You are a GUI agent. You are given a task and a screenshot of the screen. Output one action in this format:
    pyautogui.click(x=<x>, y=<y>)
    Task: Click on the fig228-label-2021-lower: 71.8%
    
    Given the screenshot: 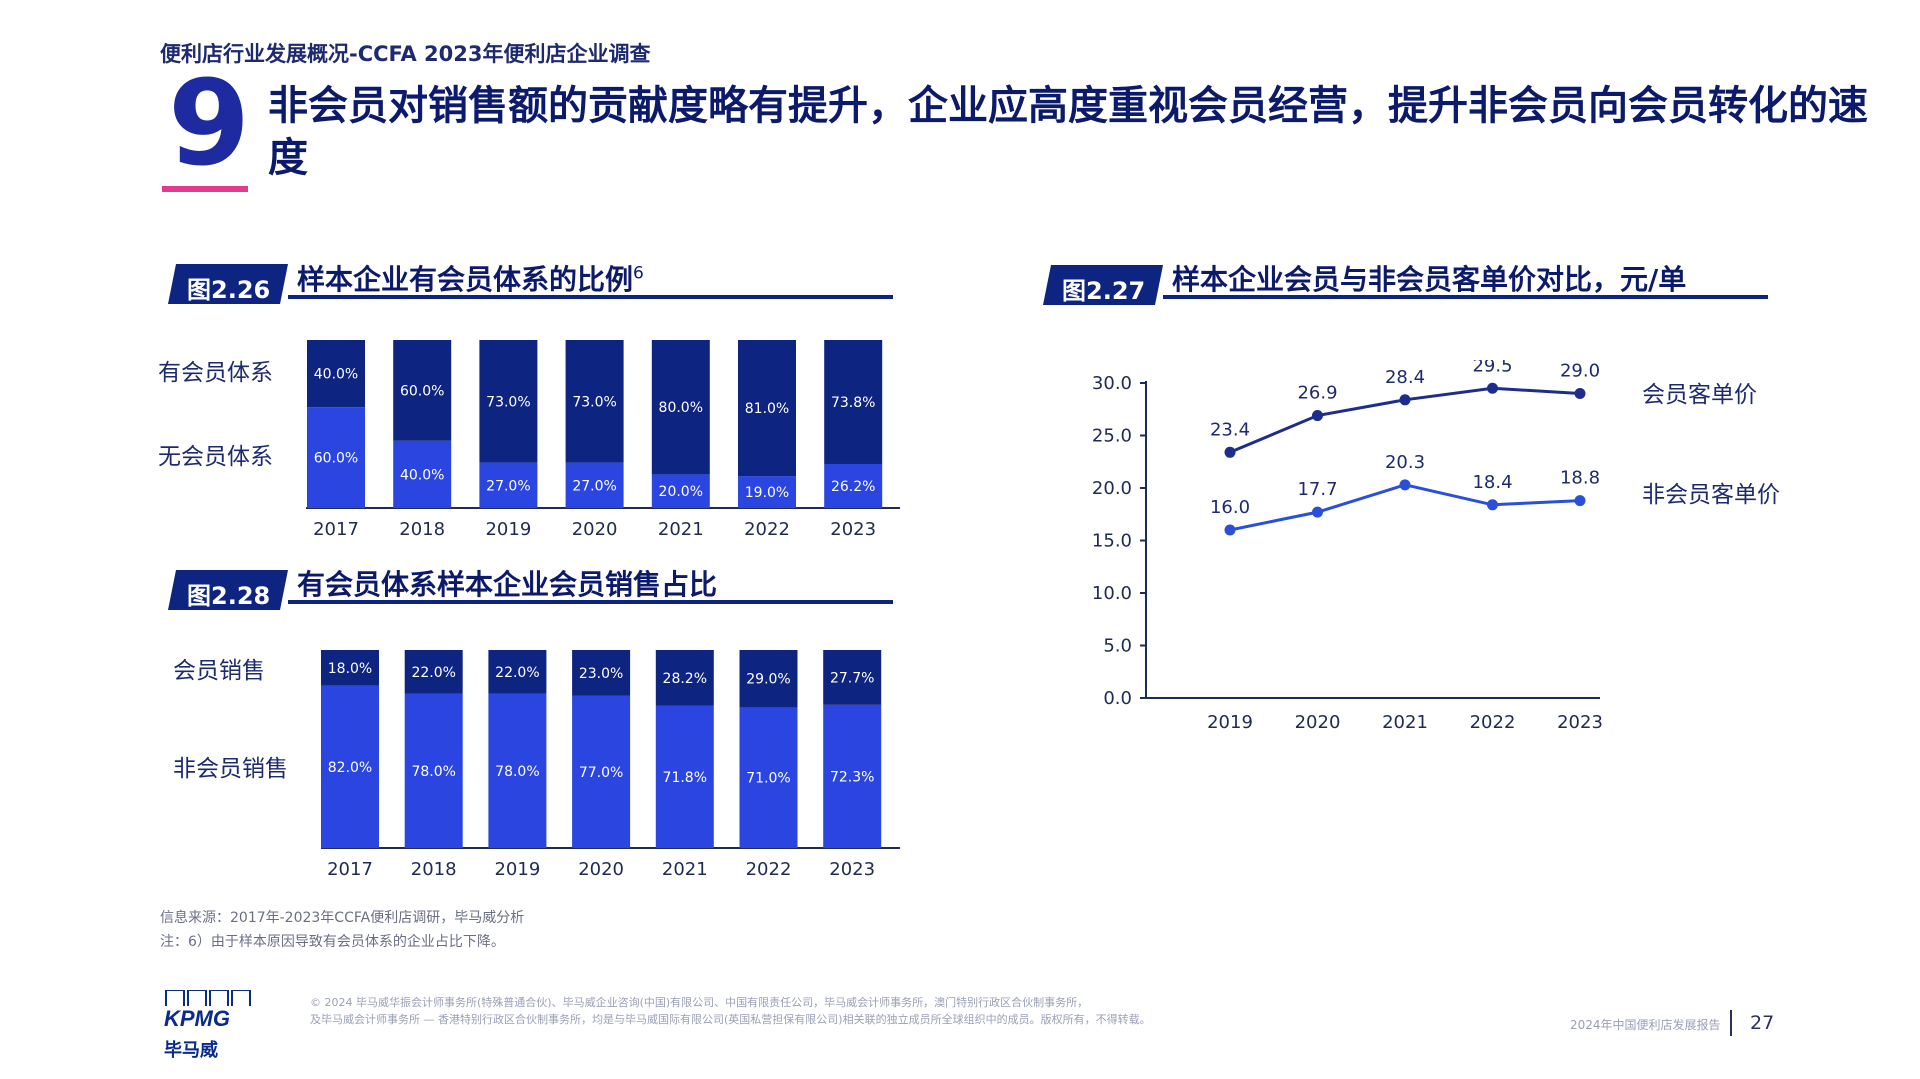 What is the action you would take?
    pyautogui.click(x=685, y=778)
    